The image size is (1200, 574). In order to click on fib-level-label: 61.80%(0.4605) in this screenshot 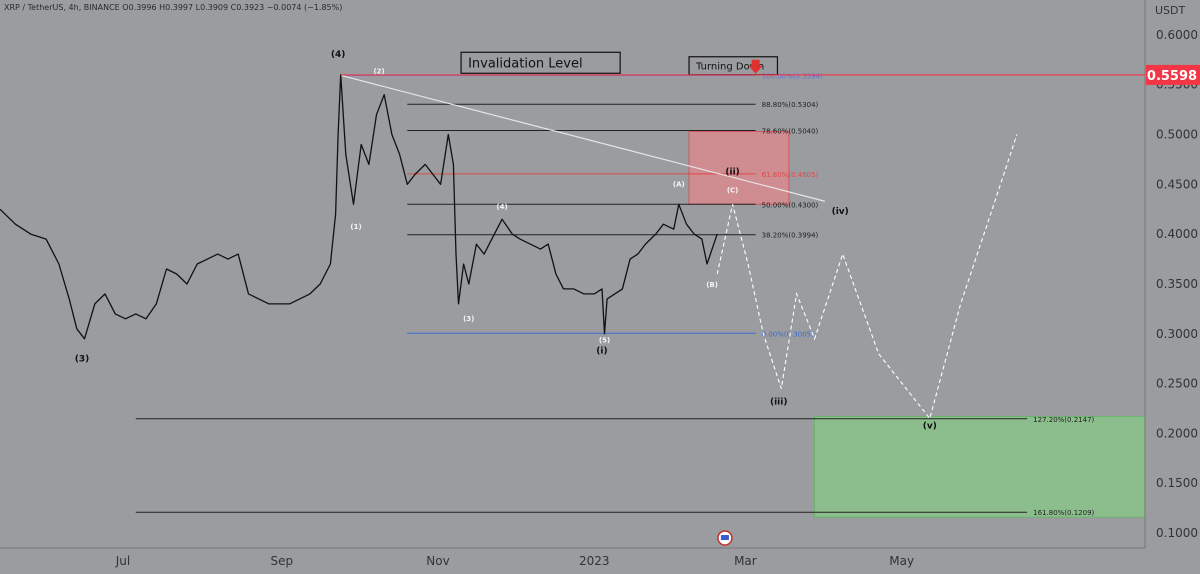, I will do `click(790, 175)`.